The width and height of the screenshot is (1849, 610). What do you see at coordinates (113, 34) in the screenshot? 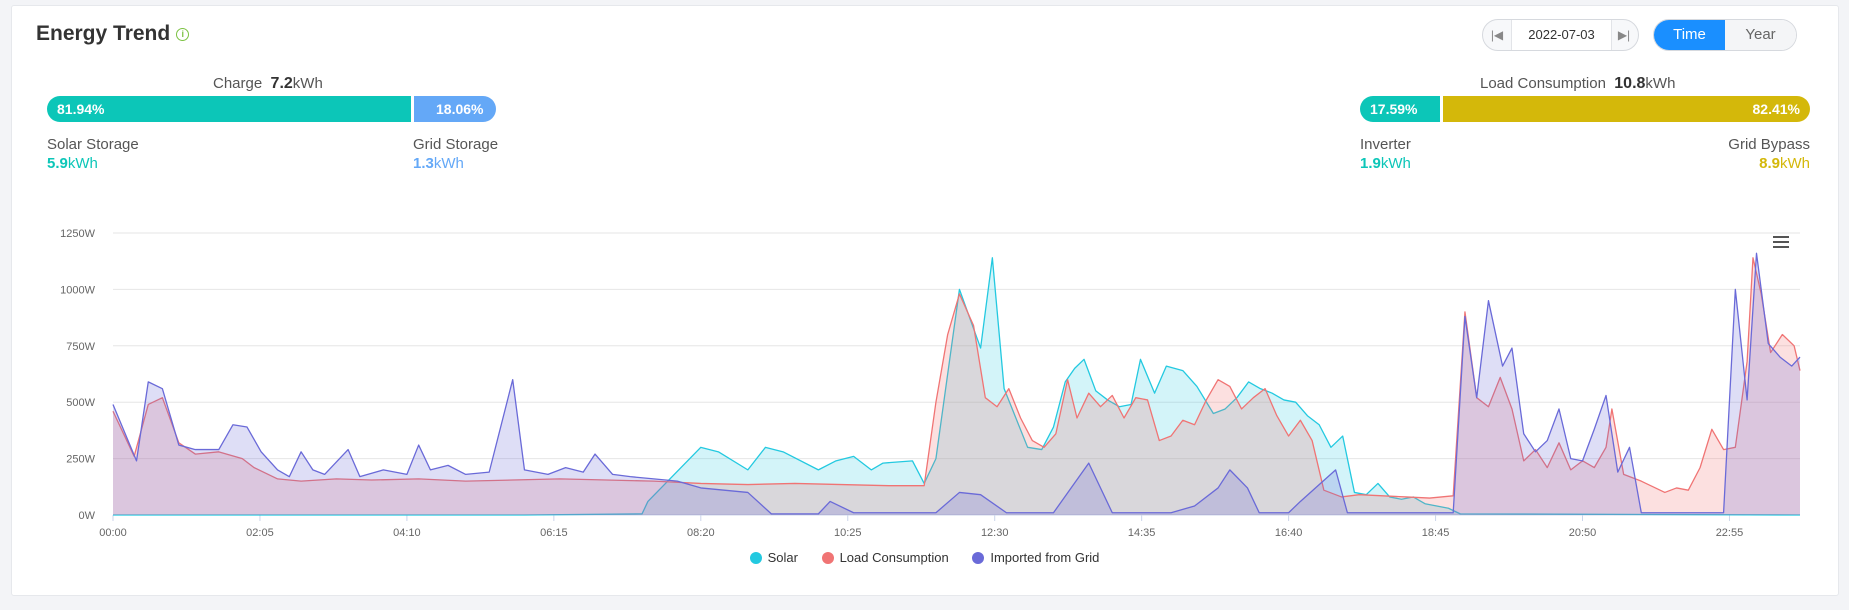
I see `page-title: Energy Trend i` at bounding box center [113, 34].